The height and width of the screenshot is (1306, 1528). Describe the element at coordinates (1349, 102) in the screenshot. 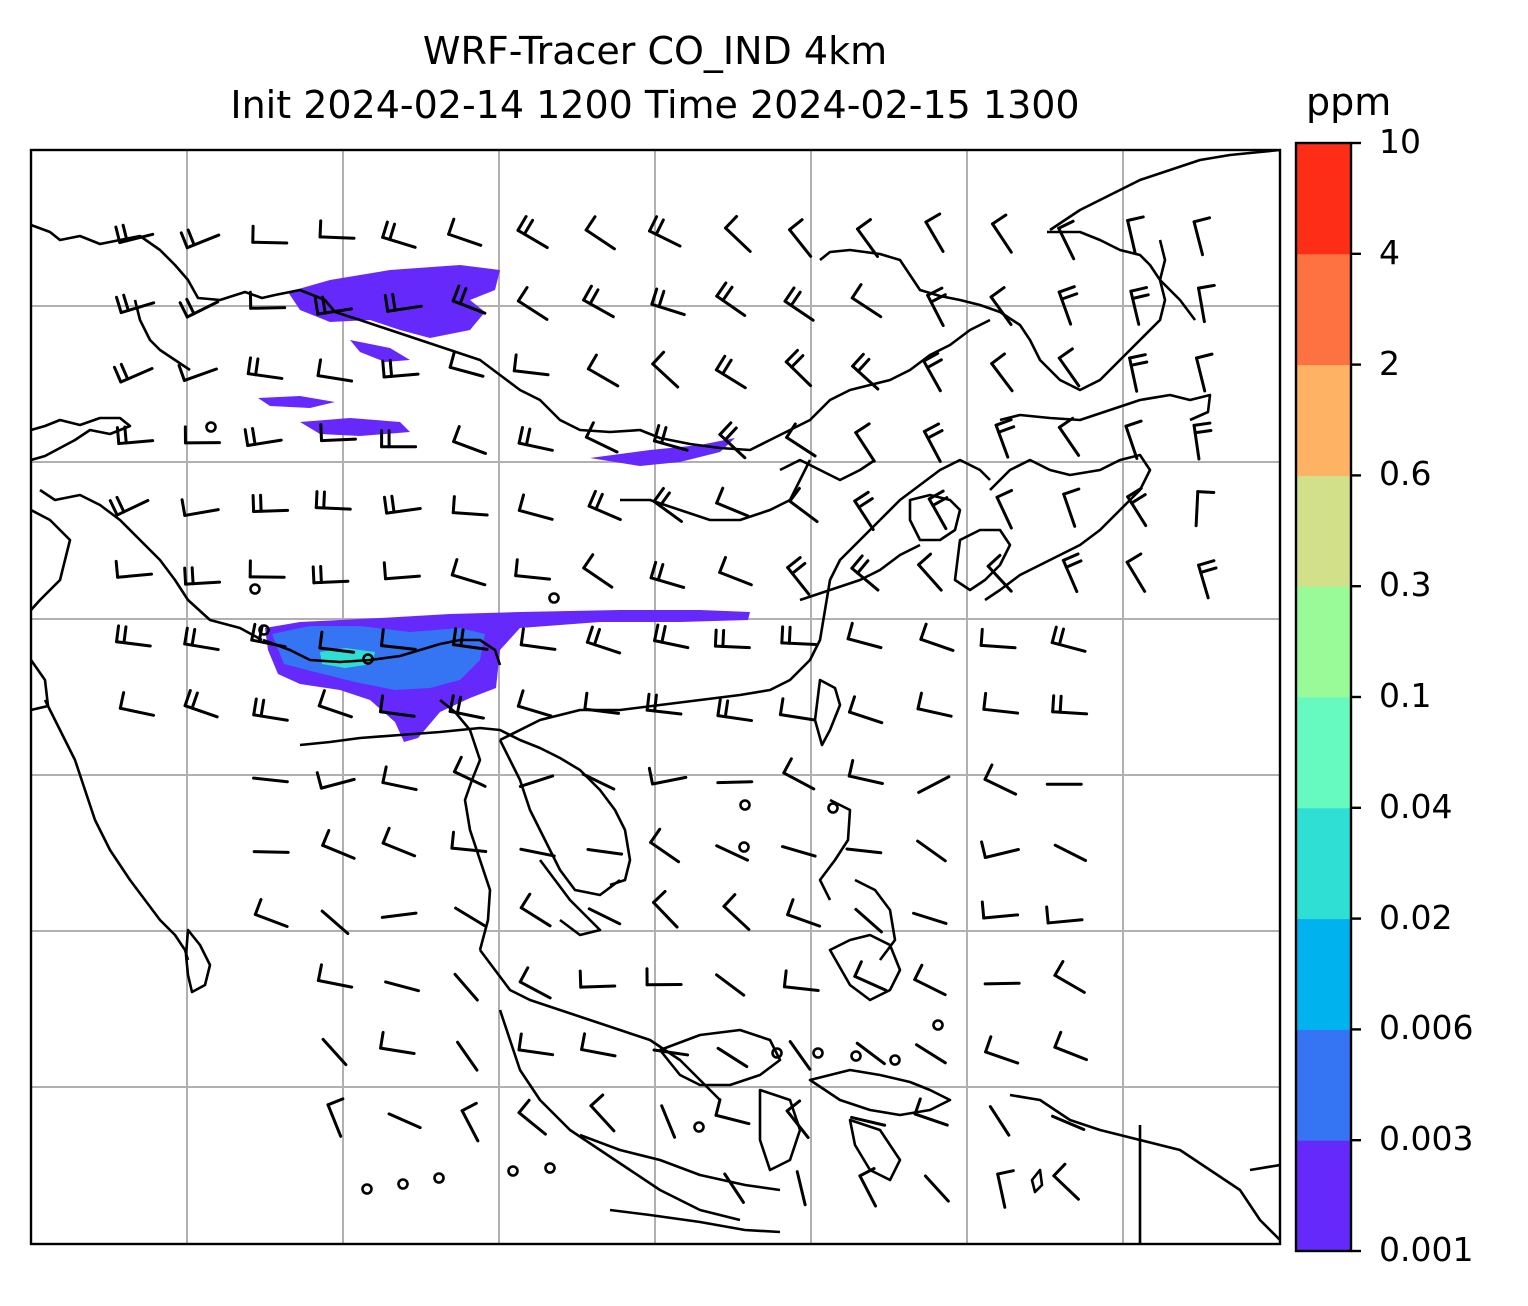

I see `colorbar-unit-label: ppm` at that location.